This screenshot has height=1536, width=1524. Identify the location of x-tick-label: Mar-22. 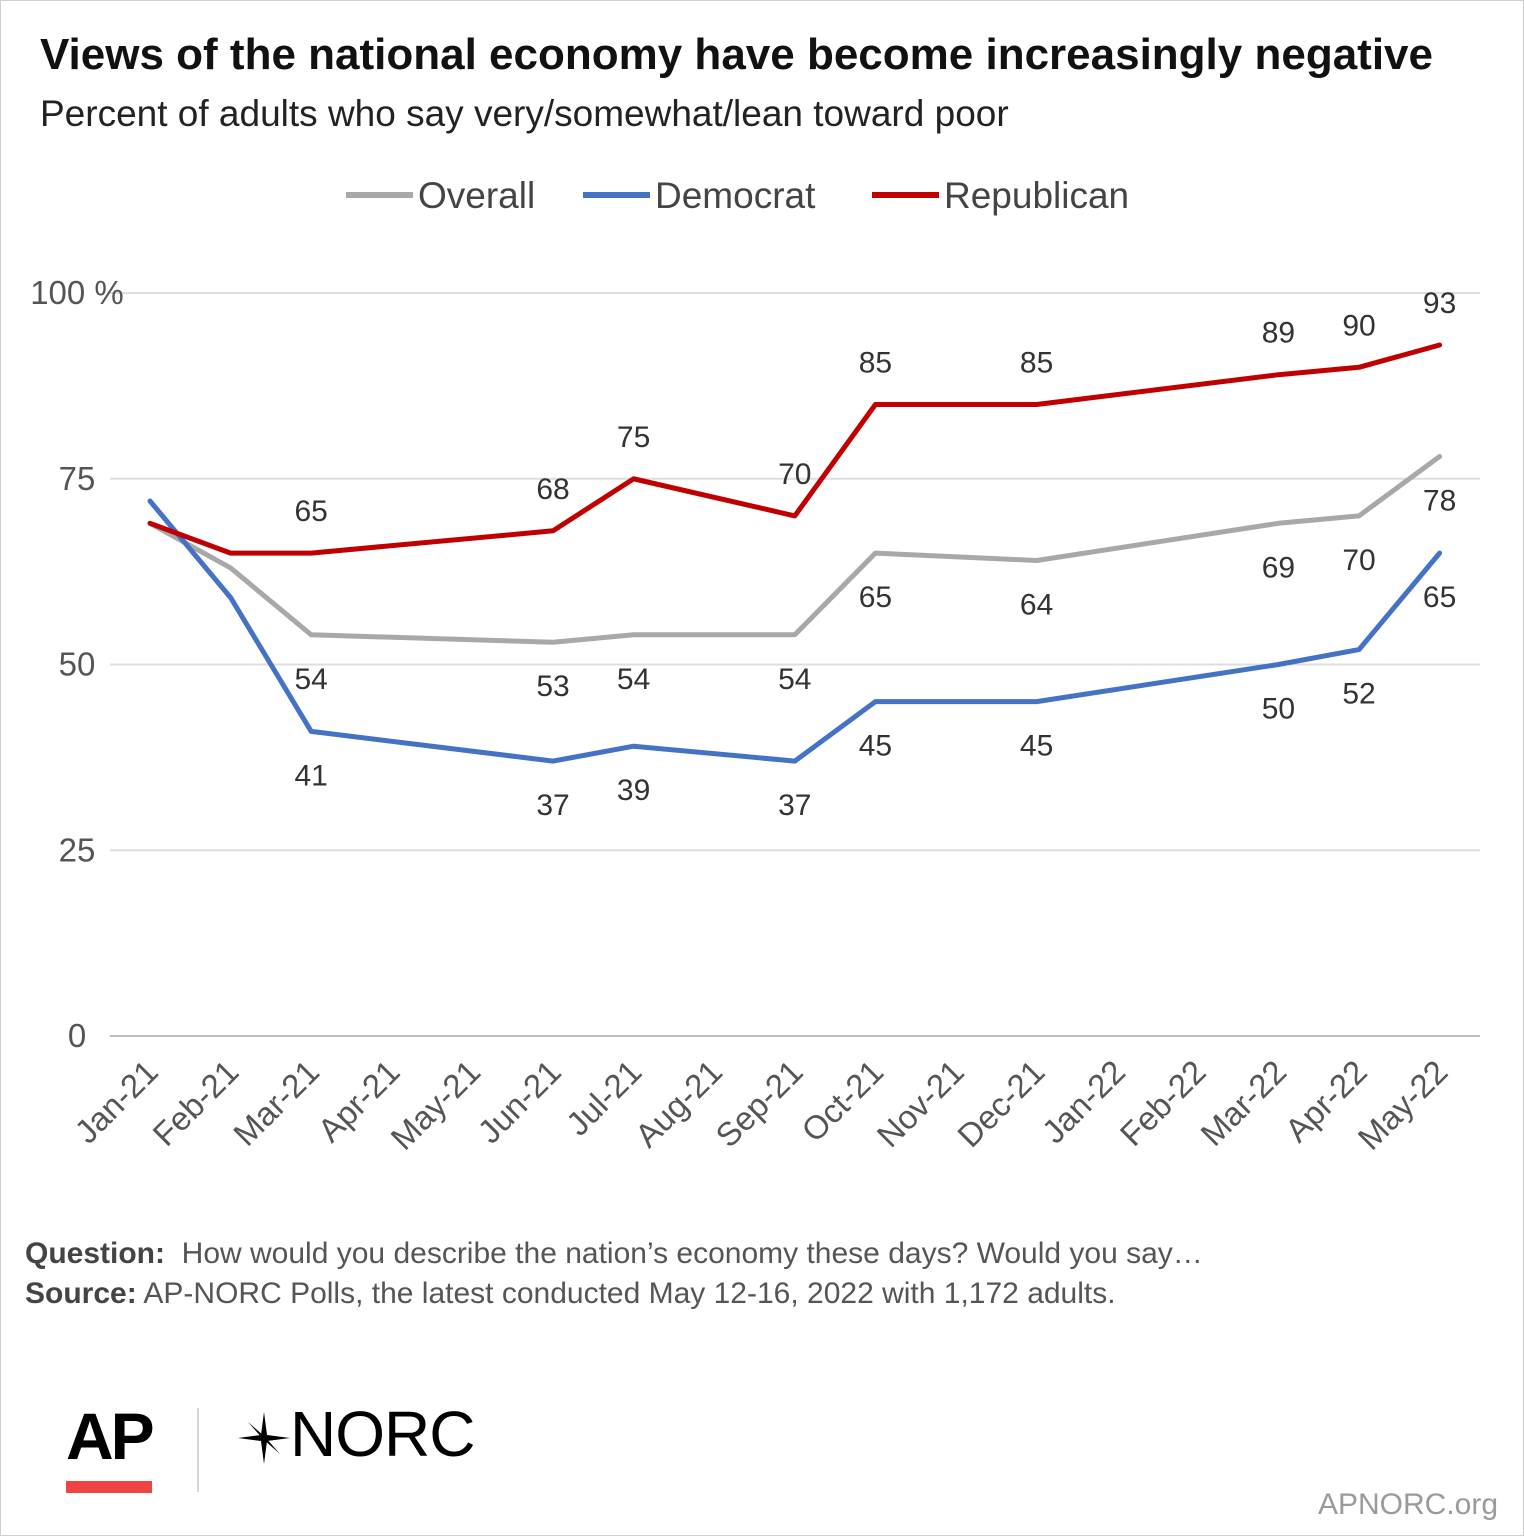
(1243, 1103).